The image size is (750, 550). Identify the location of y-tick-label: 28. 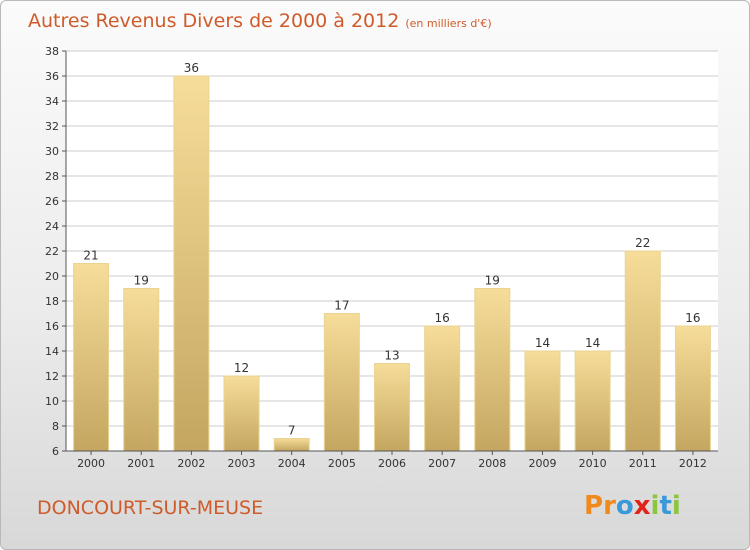
(52, 176).